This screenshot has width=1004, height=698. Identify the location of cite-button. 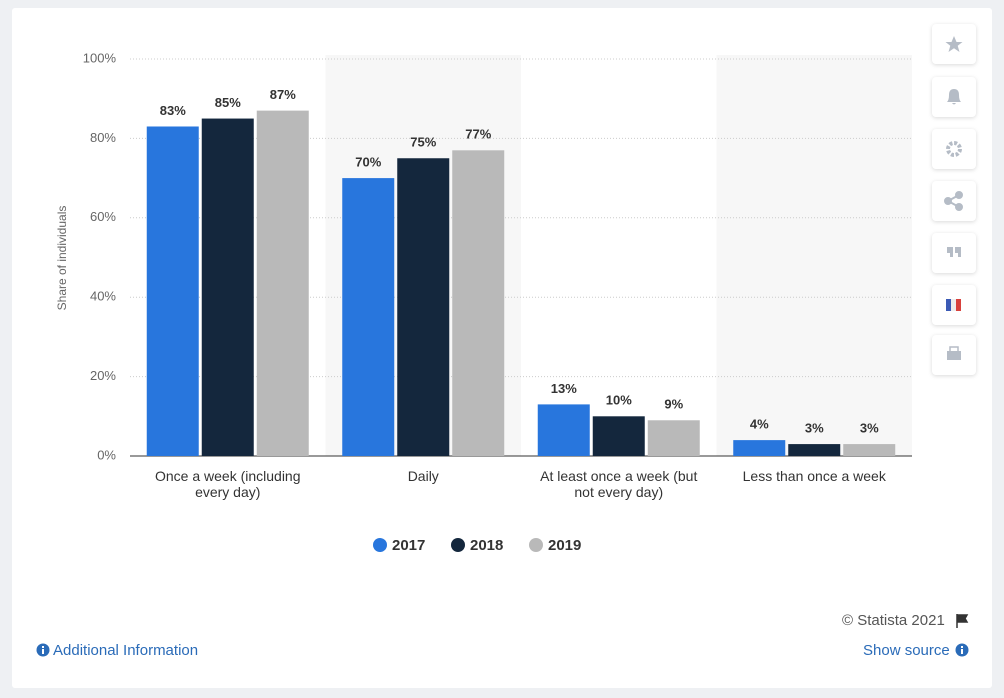
(954, 253).